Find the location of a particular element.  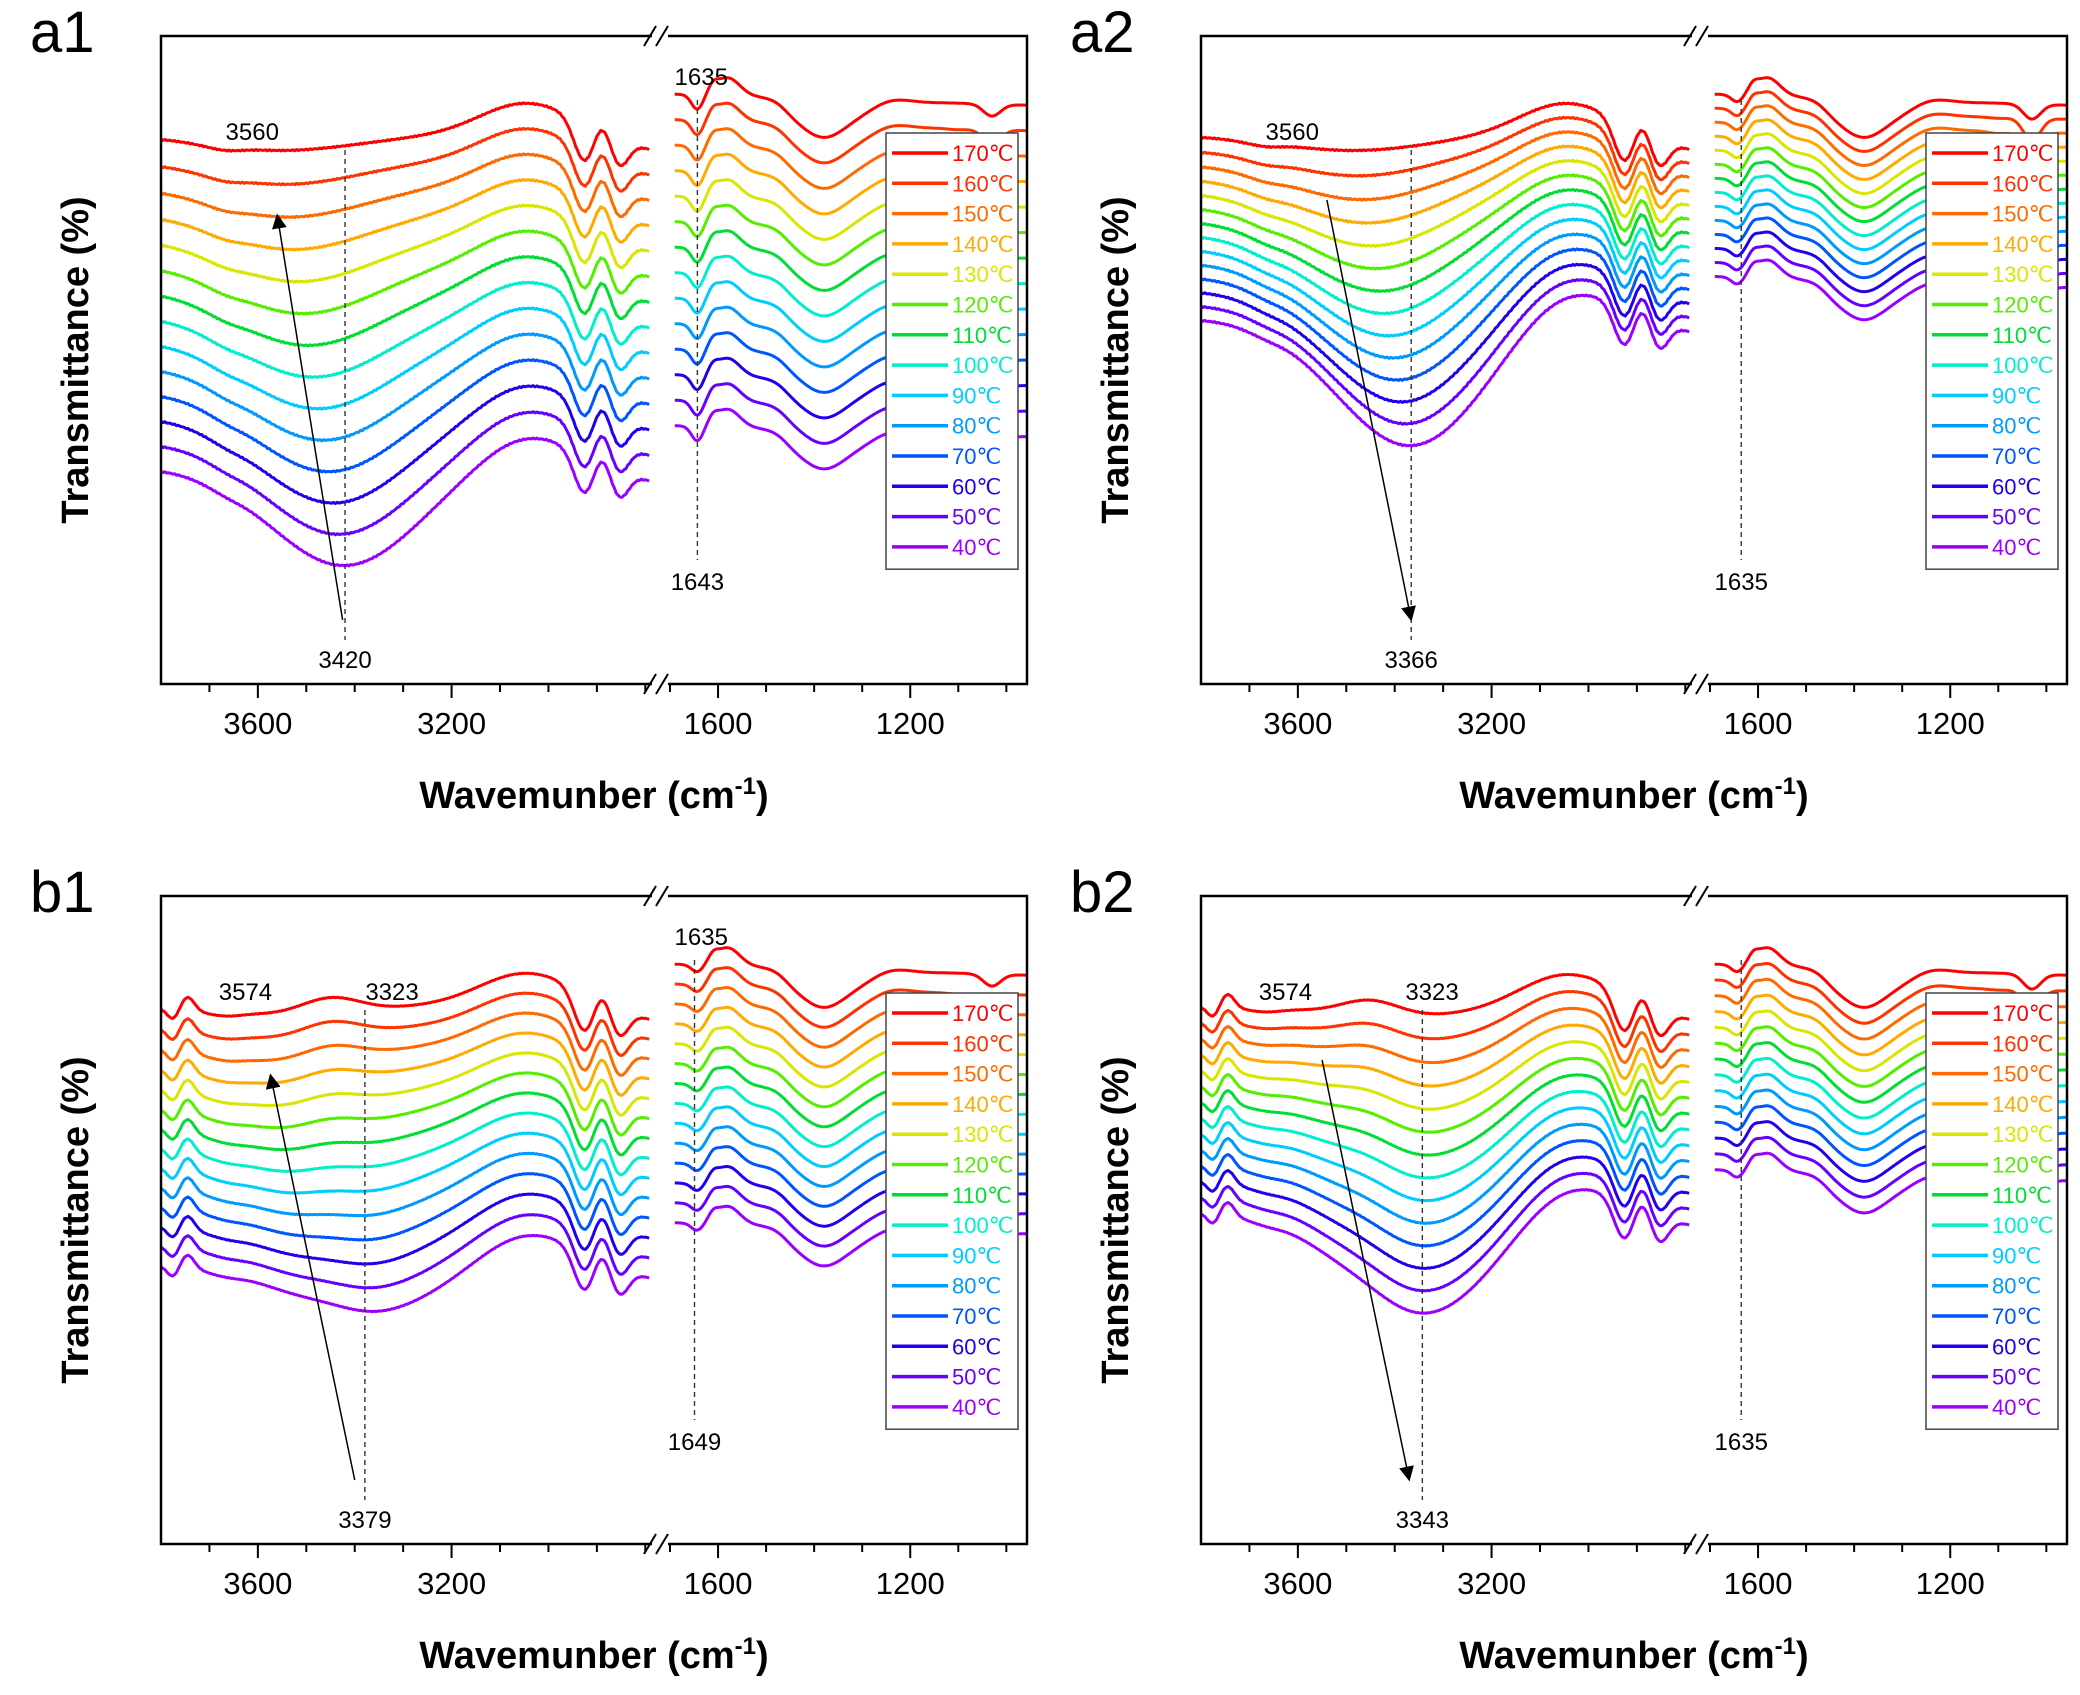

legend-label: 140℃ is located at coordinates (982, 244).